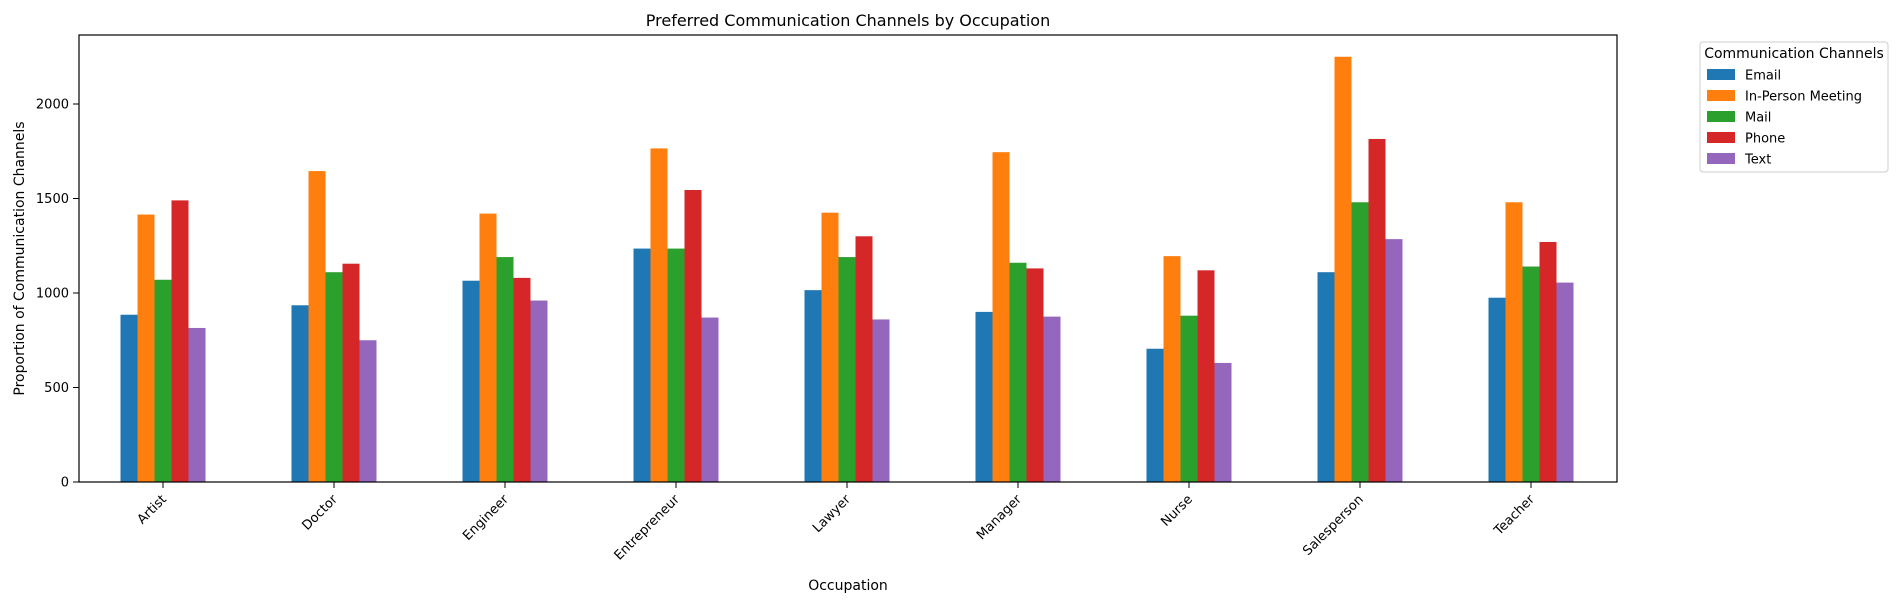 This screenshot has height=600, width=1900. What do you see at coordinates (1514, 515) in the screenshot?
I see `x-tick-label-teacher: Teacher` at bounding box center [1514, 515].